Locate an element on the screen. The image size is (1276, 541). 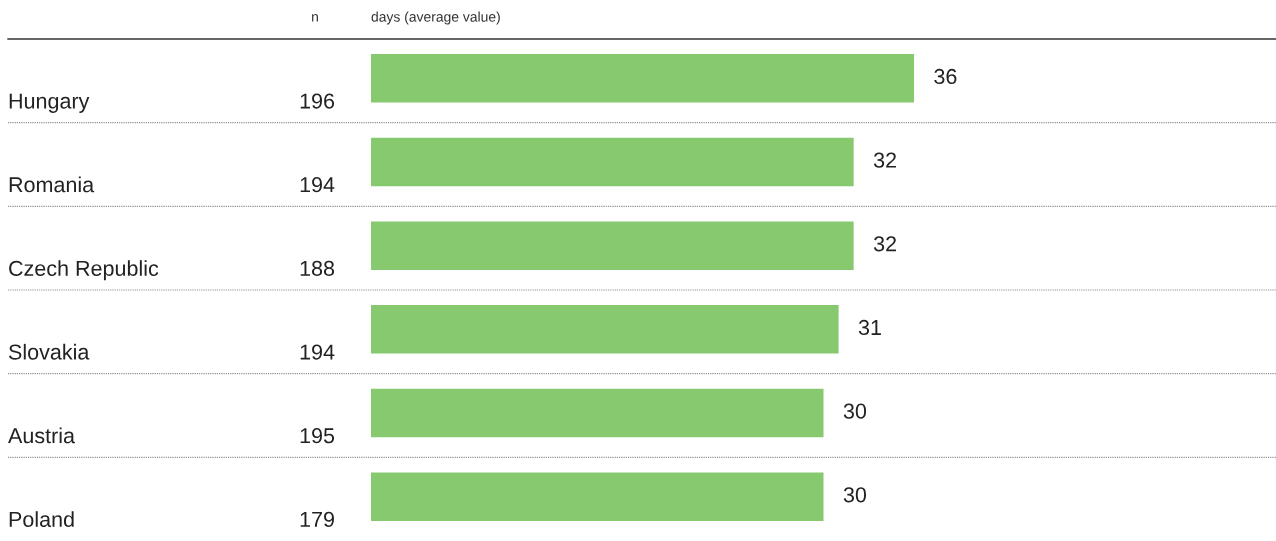
y-tick-label: Austria is located at coordinates (41, 435).